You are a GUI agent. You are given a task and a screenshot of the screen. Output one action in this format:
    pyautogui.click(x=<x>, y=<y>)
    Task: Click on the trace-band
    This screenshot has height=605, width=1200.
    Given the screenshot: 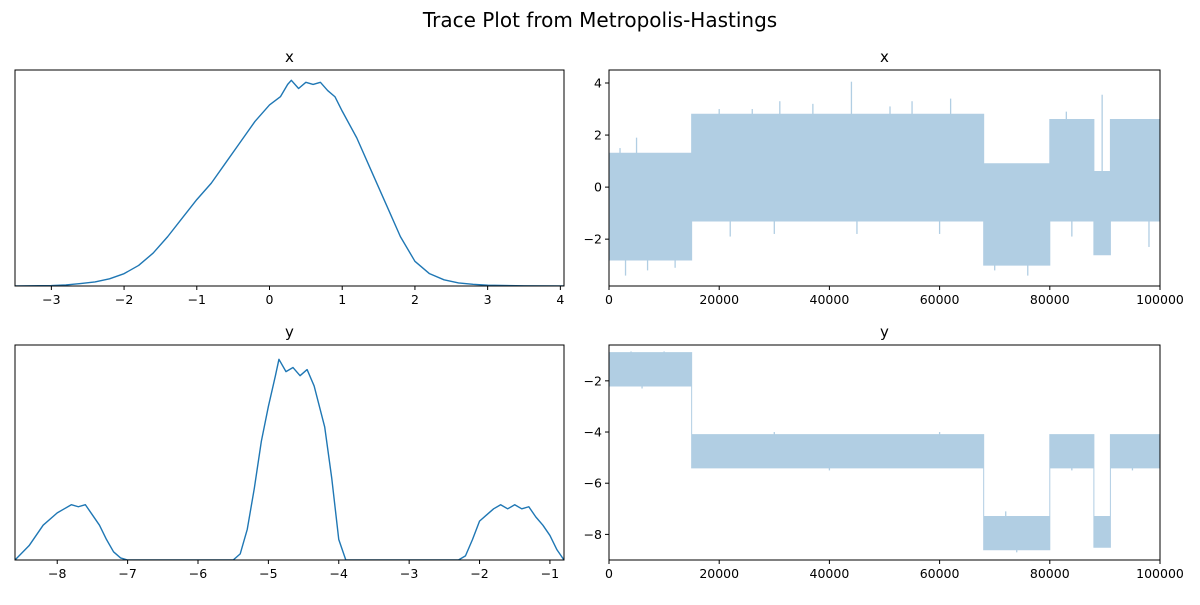 What is the action you would take?
    pyautogui.click(x=884, y=189)
    